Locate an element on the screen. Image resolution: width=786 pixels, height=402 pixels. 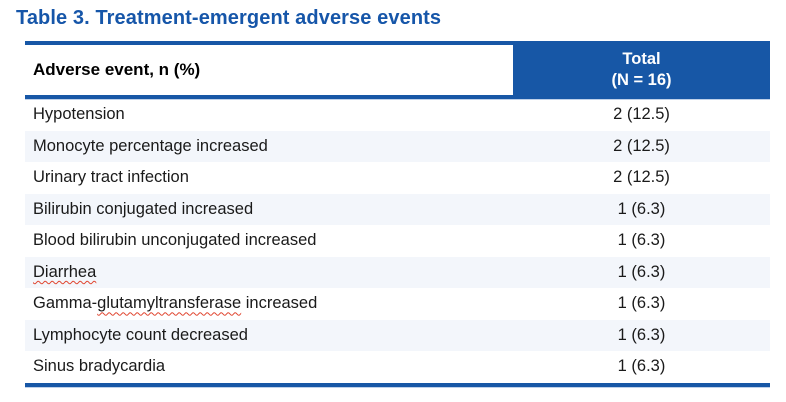
event-text-segment: Sinus bradycardia is located at coordinates (99, 366).